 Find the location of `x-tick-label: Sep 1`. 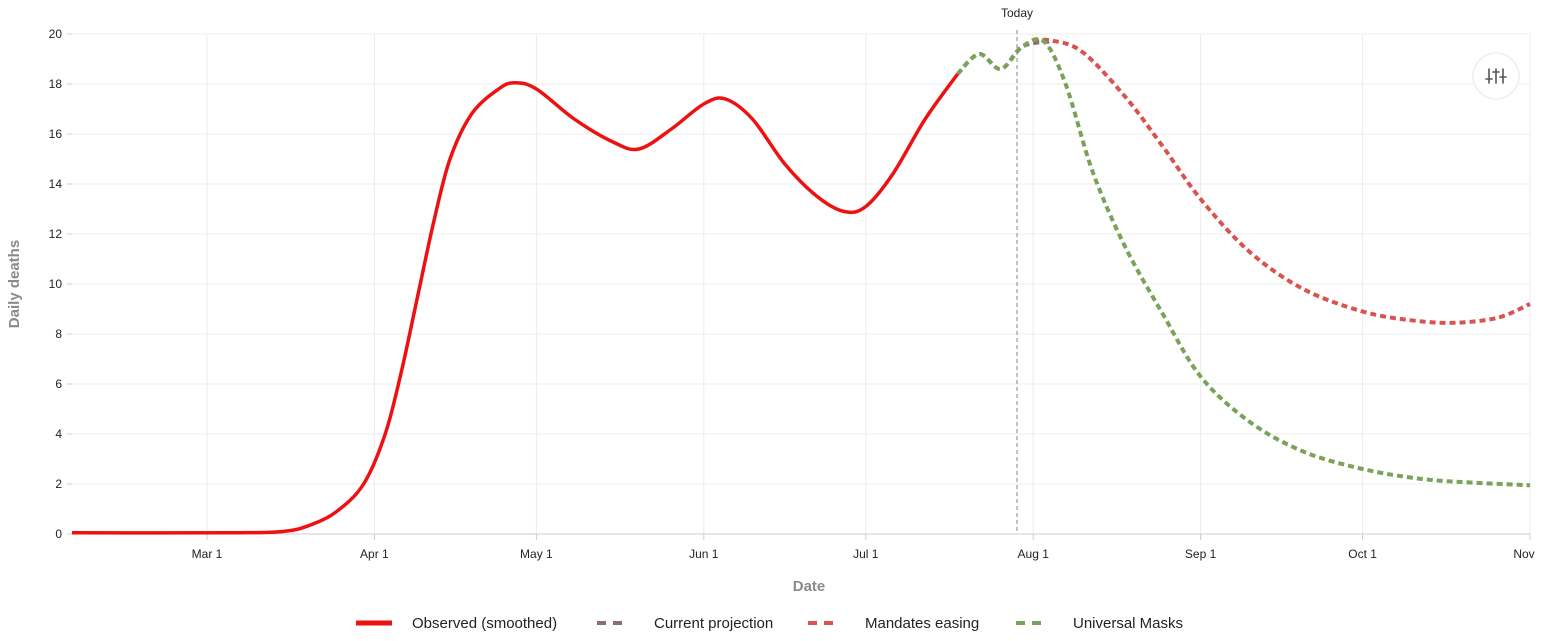

x-tick-label: Sep 1 is located at coordinates (1201, 554).